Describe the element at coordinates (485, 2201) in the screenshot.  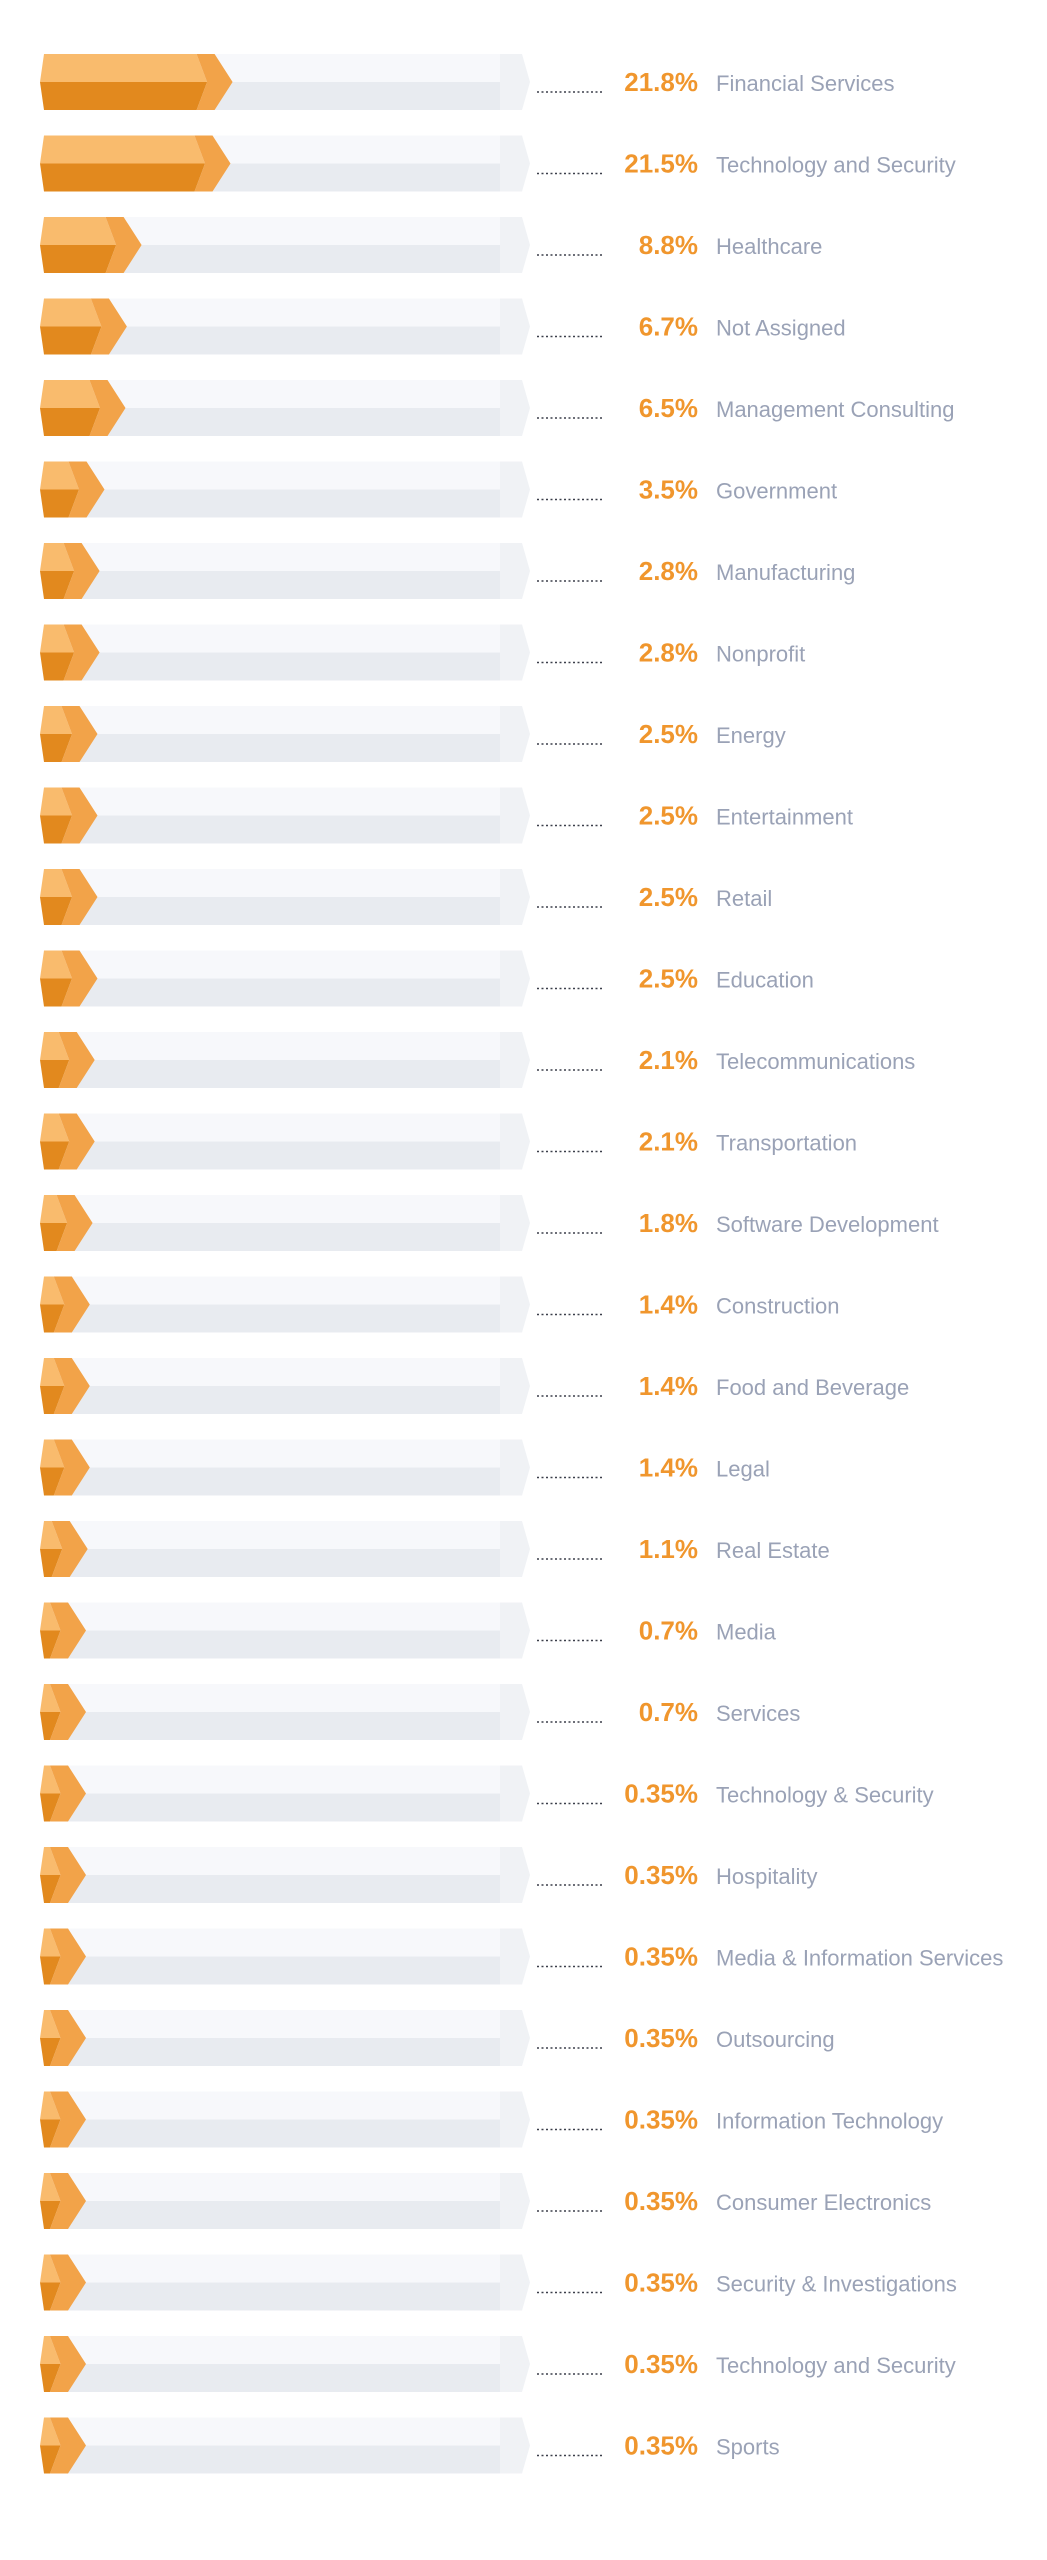
I see `bar-row: 0.35% Consumer Electronics` at that location.